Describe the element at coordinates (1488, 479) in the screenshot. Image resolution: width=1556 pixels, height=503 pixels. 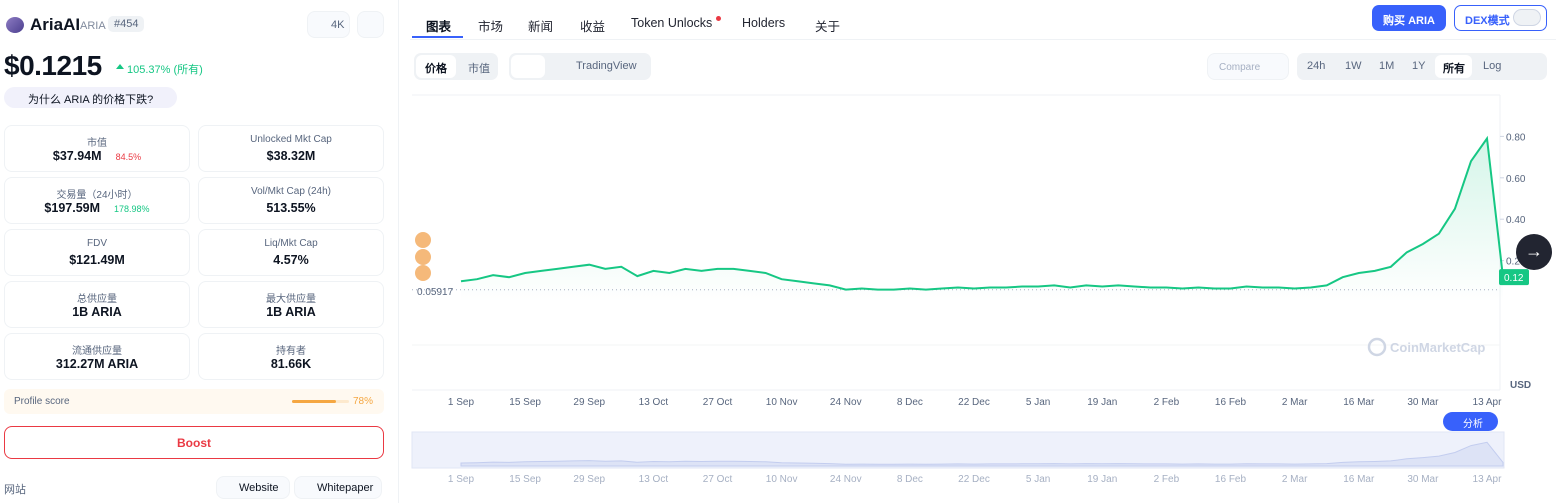
I see `navigator-tick-label: 13 Apr` at that location.